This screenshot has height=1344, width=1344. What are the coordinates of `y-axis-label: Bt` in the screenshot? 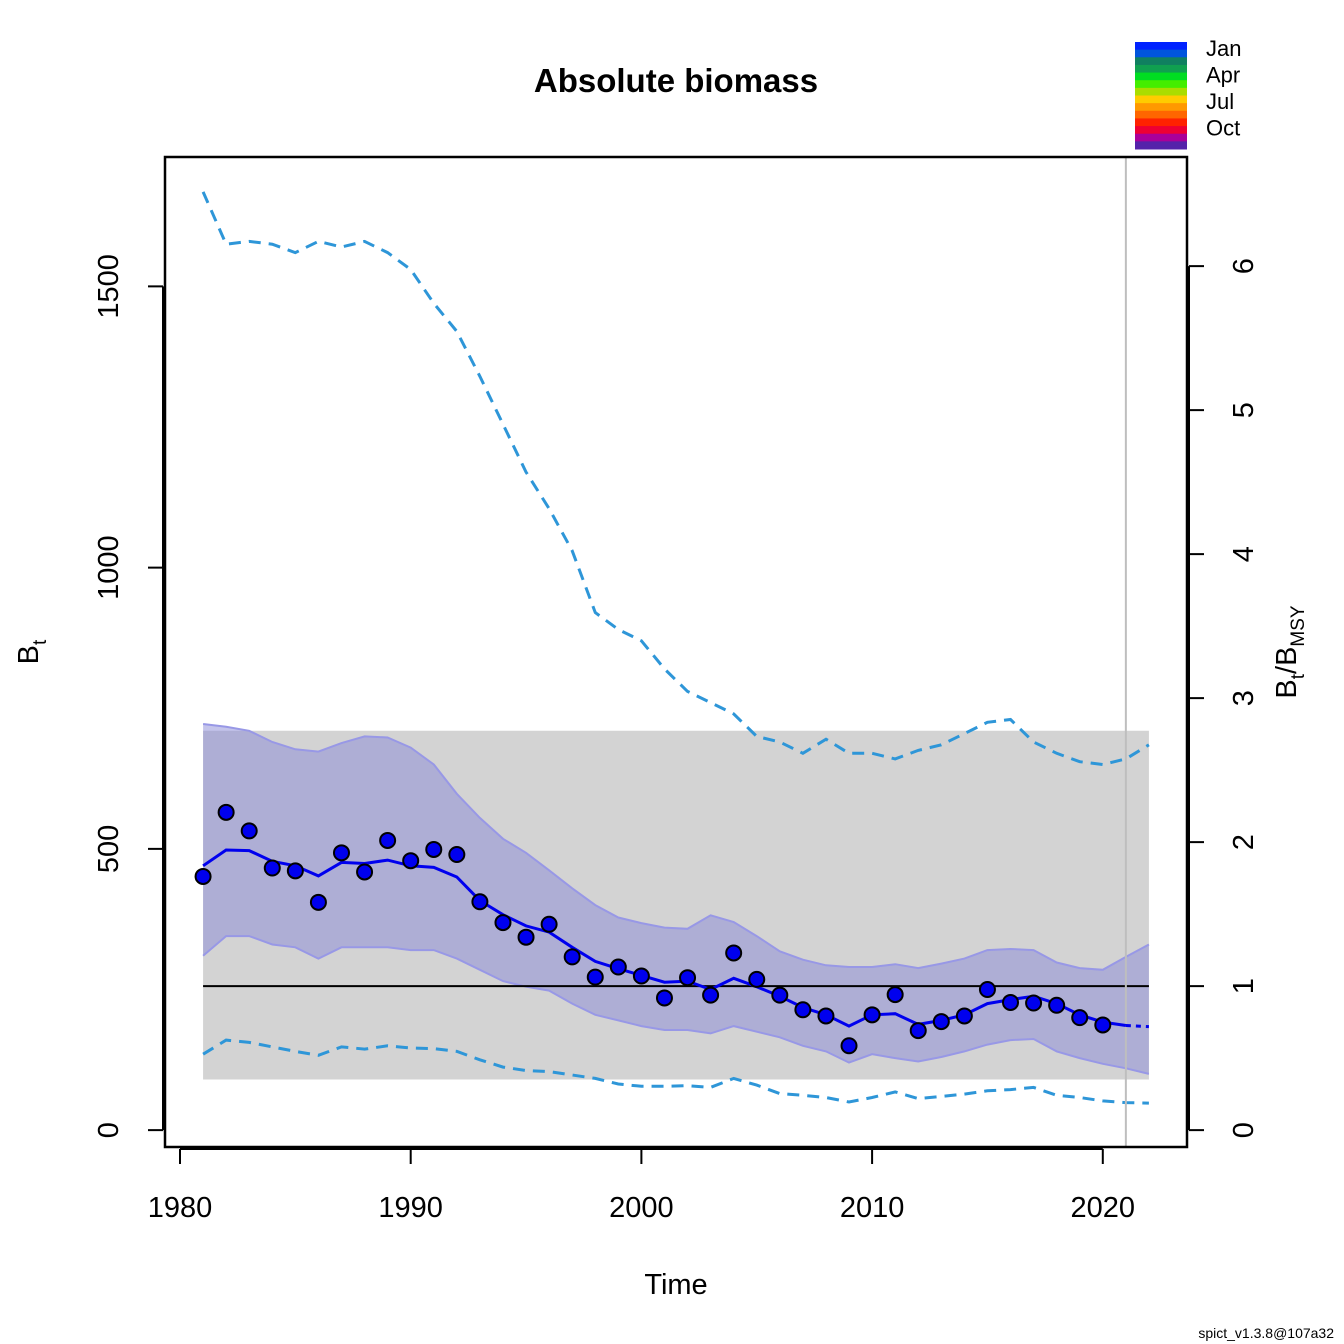 It's located at (32, 651).